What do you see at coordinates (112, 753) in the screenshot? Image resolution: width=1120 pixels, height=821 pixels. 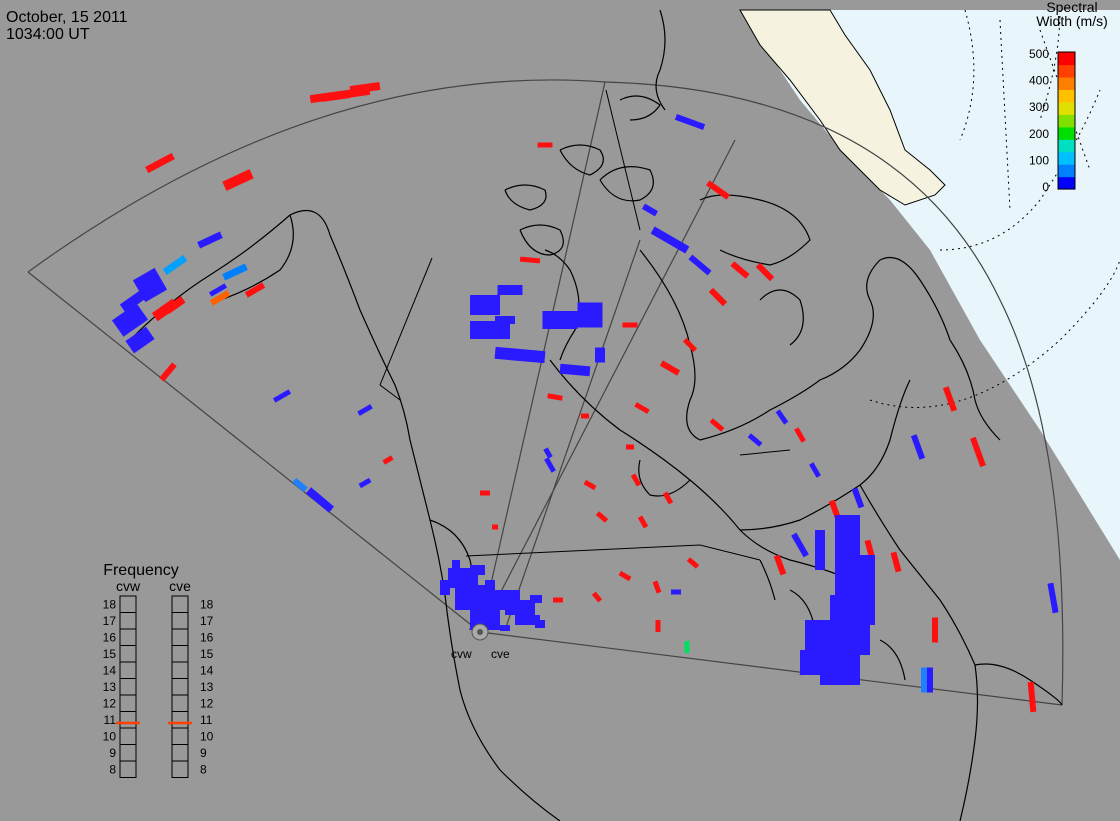 I see `frequency-tick-label: 9` at bounding box center [112, 753].